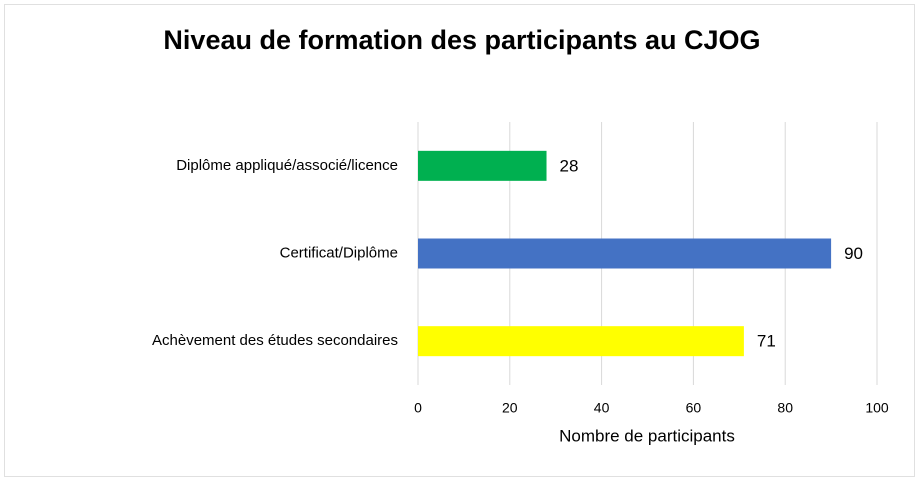 Image resolution: width=915 pixels, height=477 pixels. Describe the element at coordinates (602, 408) in the screenshot. I see `x-tick-label: 40` at that location.